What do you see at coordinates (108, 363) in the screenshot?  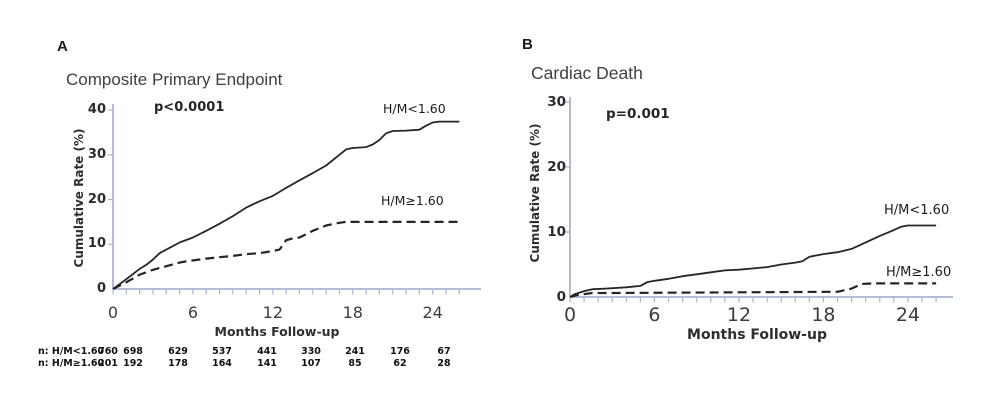 I see `risk-count: 201` at bounding box center [108, 363].